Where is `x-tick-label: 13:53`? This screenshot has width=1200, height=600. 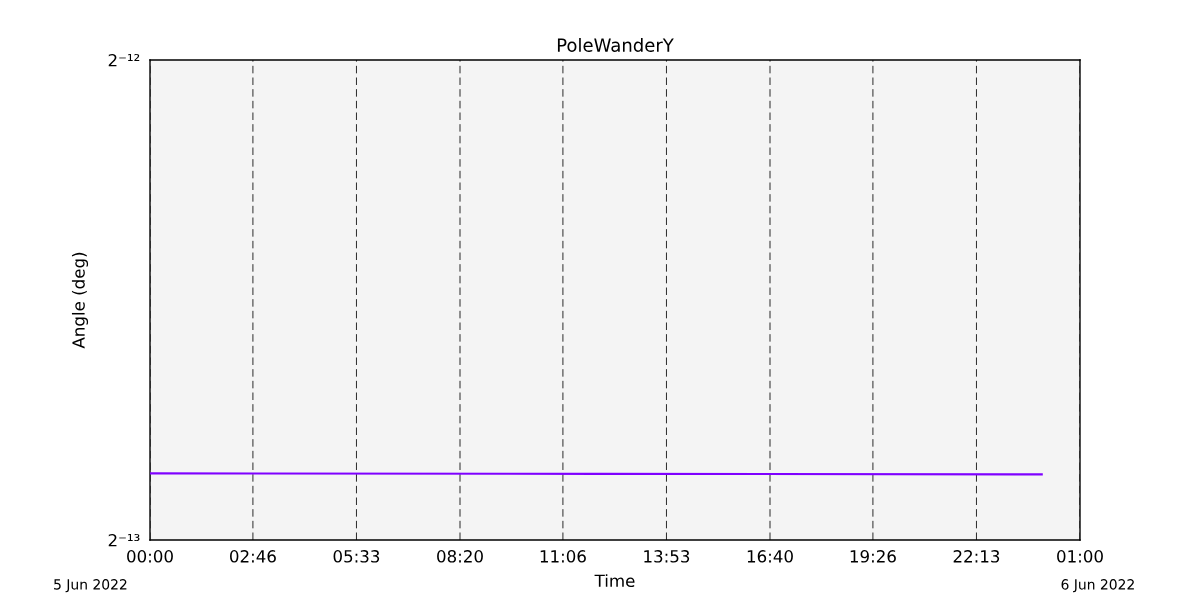 x-tick-label: 13:53 is located at coordinates (667, 556).